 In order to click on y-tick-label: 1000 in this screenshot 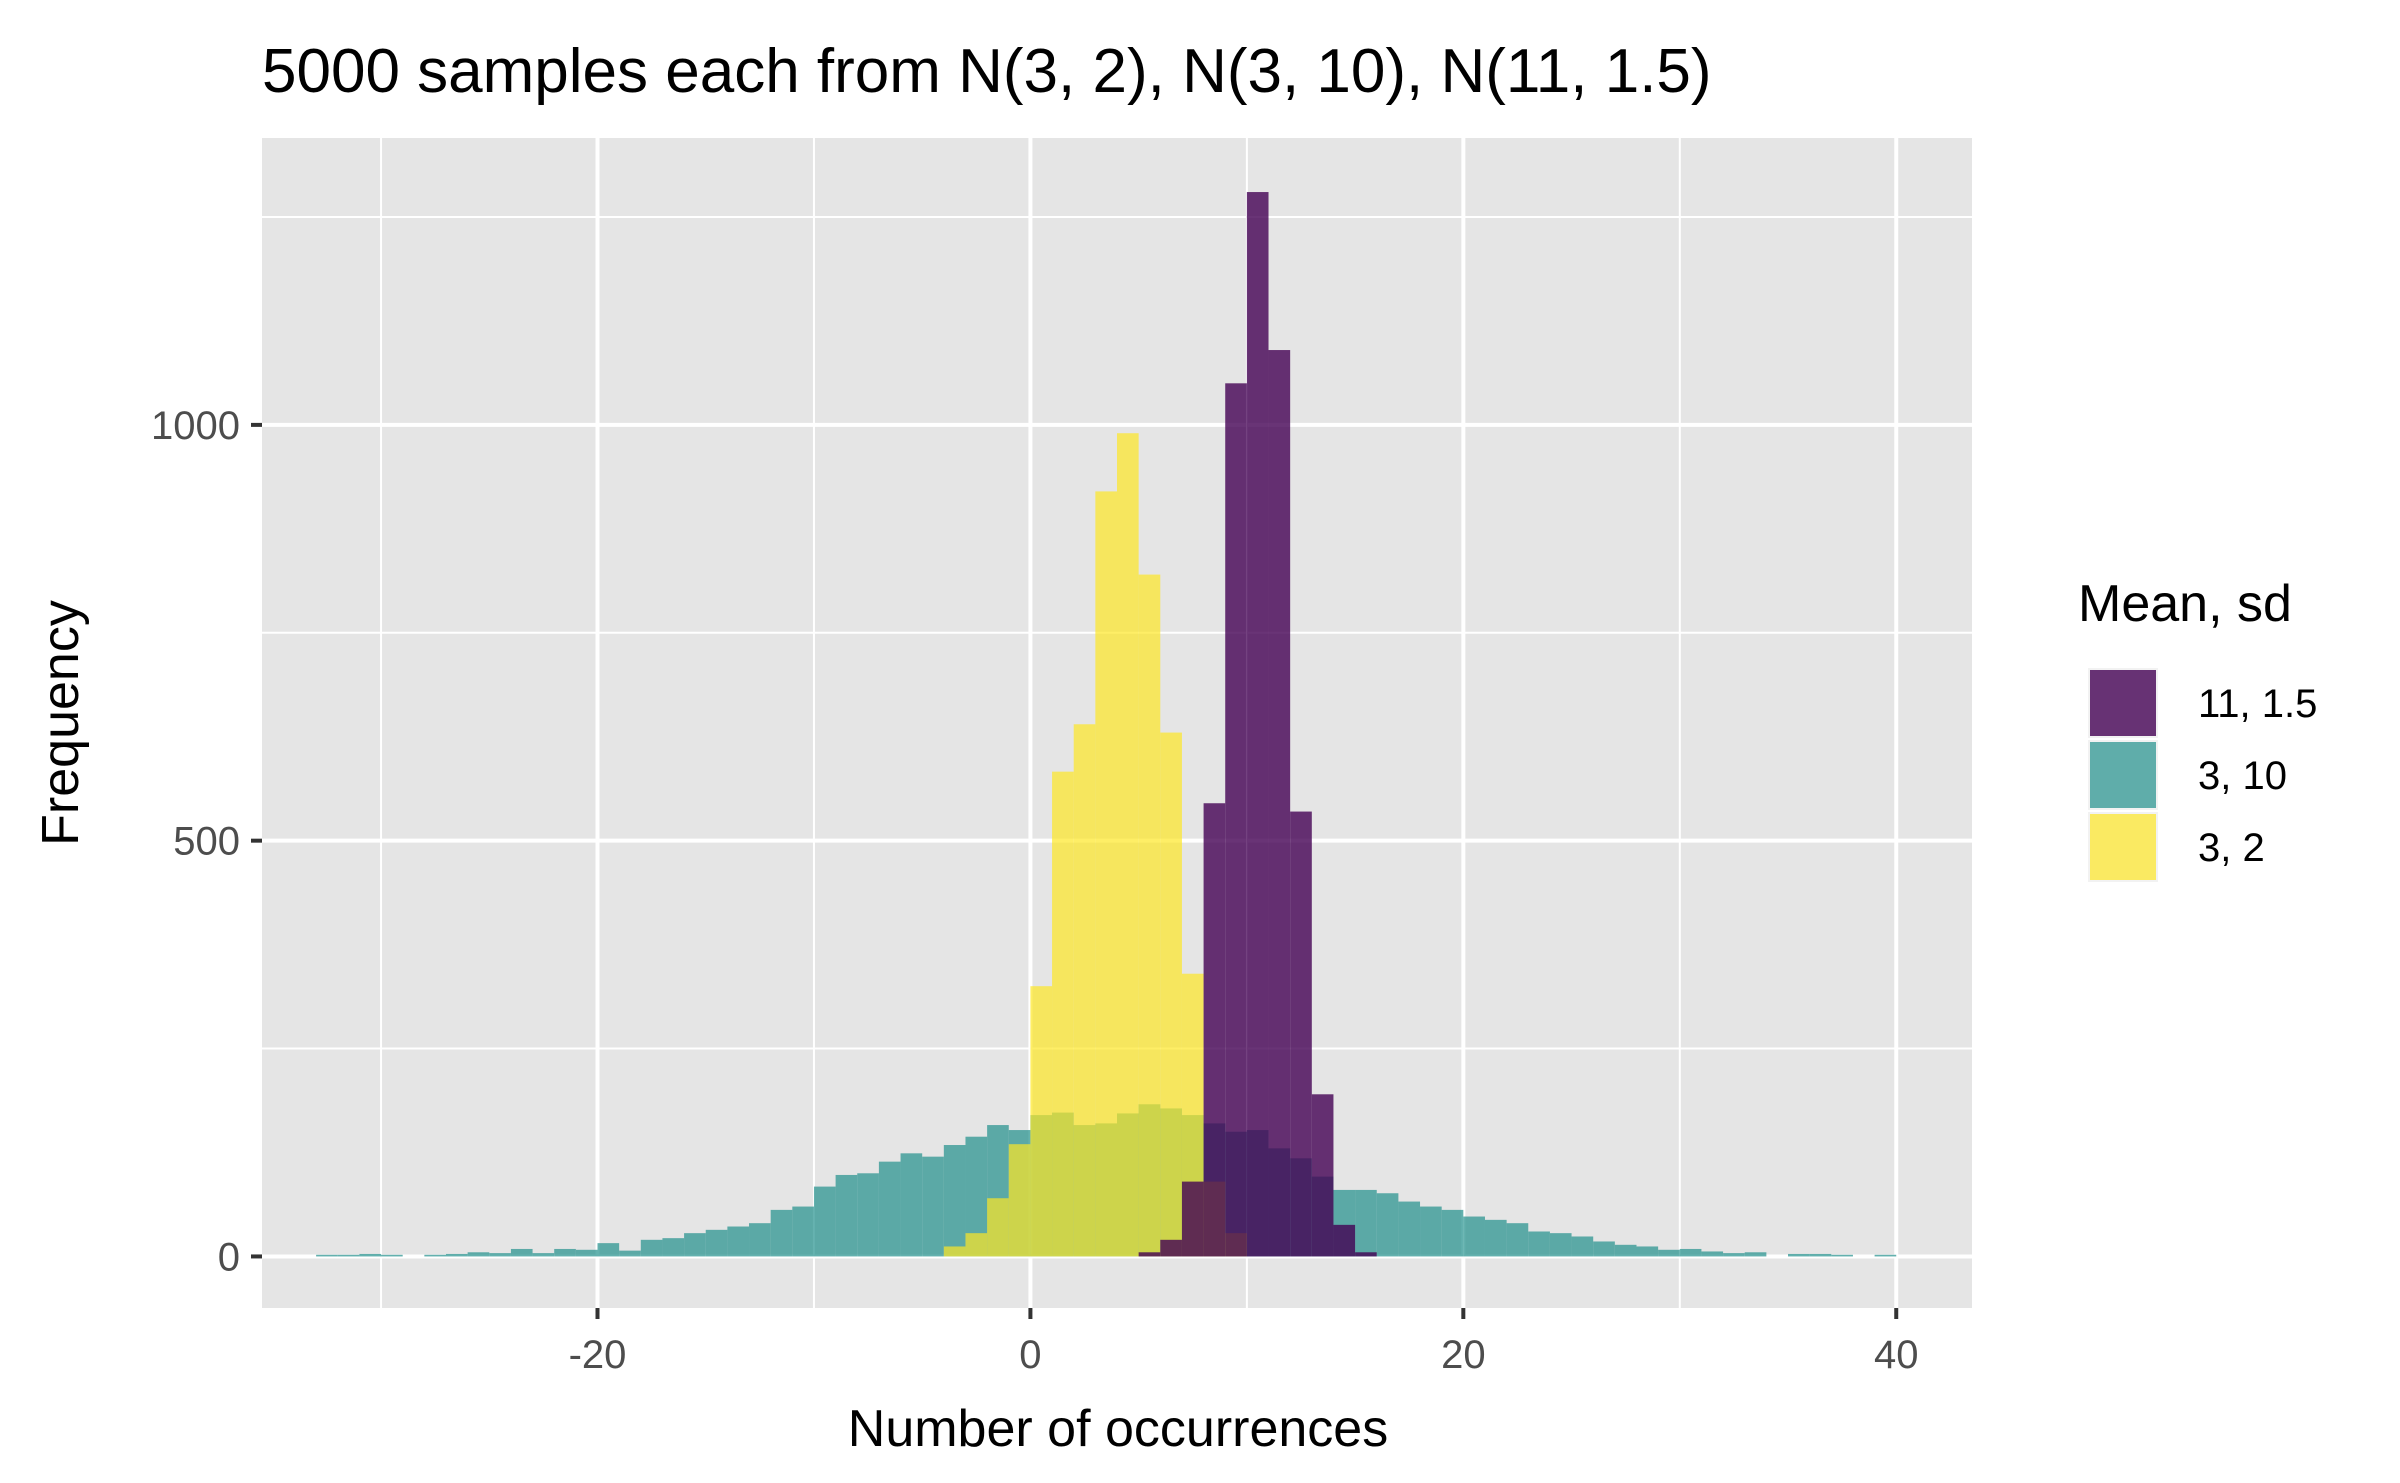, I will do `click(195, 426)`.